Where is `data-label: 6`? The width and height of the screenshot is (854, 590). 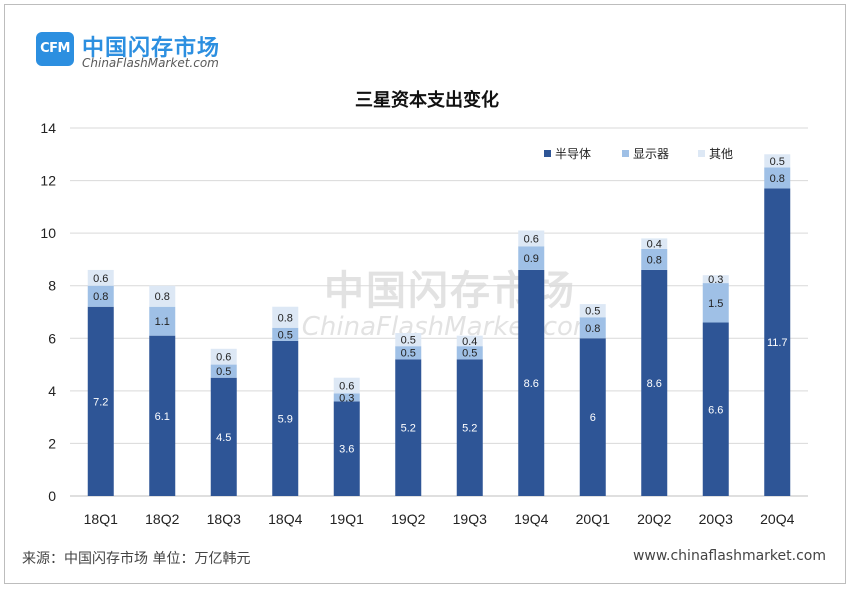 data-label: 6 is located at coordinates (593, 418).